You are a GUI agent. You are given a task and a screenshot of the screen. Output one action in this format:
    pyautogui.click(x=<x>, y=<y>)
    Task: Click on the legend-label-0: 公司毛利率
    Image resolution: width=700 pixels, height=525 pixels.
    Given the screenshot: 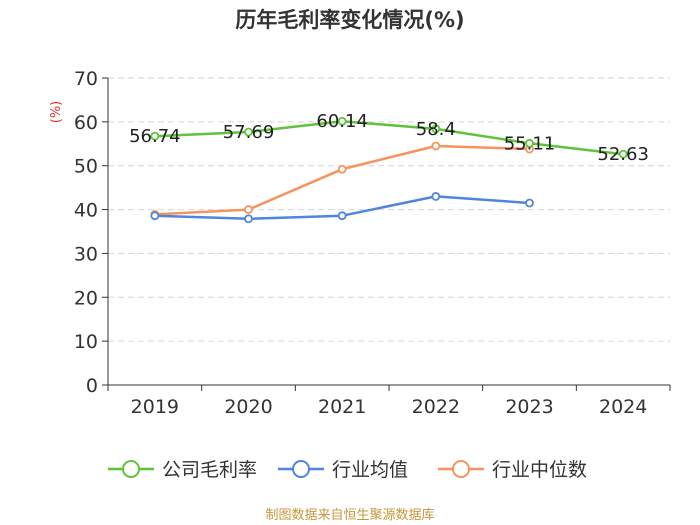 What is the action you would take?
    pyautogui.click(x=209, y=470)
    